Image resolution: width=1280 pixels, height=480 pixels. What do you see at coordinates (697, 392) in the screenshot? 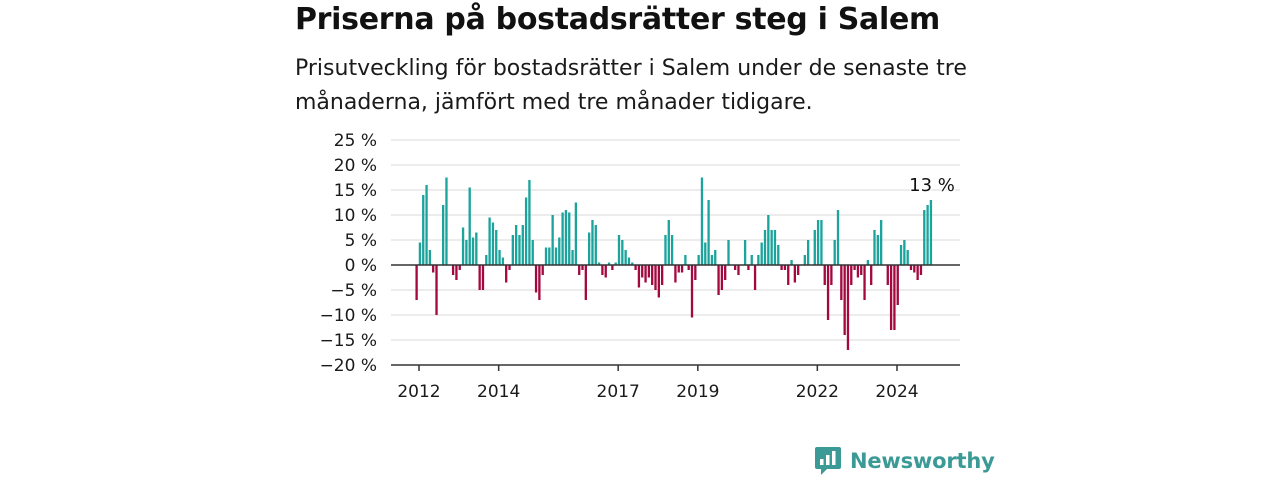
I see `x-tick-label: 2019` at bounding box center [697, 392].